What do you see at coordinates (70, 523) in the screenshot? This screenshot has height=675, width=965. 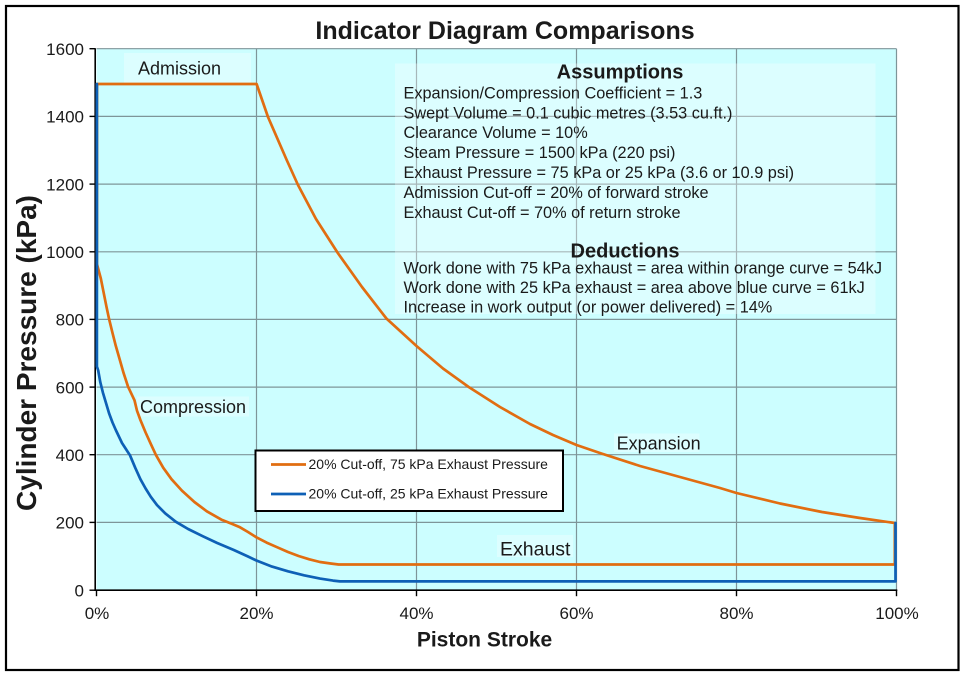 I see `svg-text: 200` at bounding box center [70, 523].